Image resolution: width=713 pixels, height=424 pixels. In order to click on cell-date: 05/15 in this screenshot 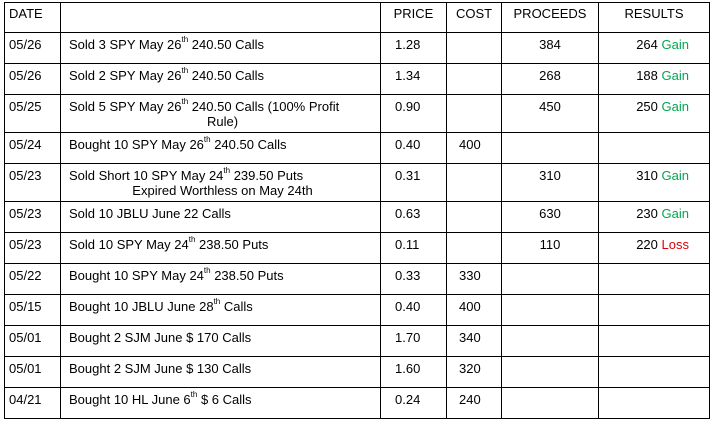, I will do `click(32, 310)`.